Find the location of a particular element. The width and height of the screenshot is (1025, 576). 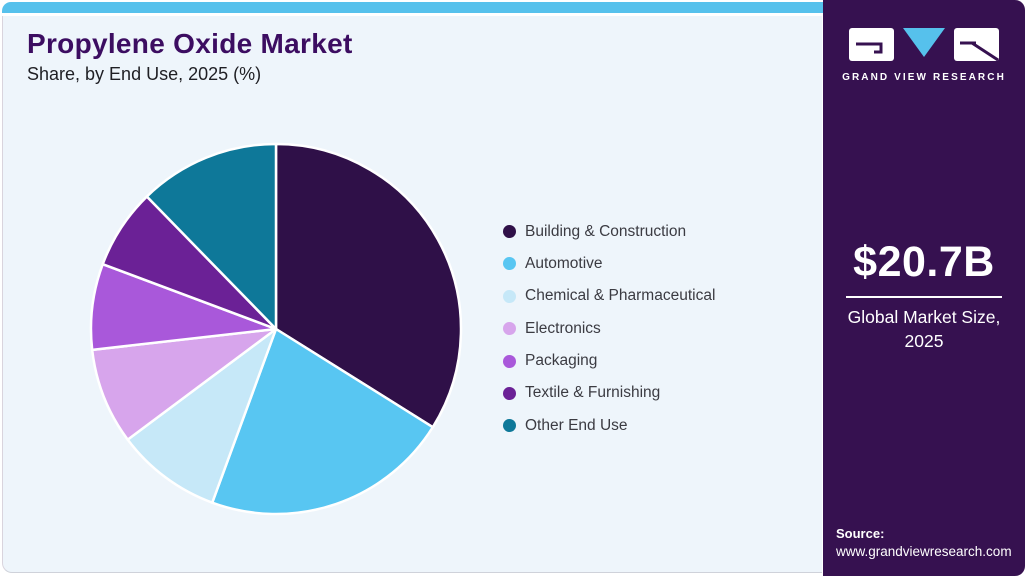

legend-item: Textile & Furnishing is located at coordinates (609, 393).